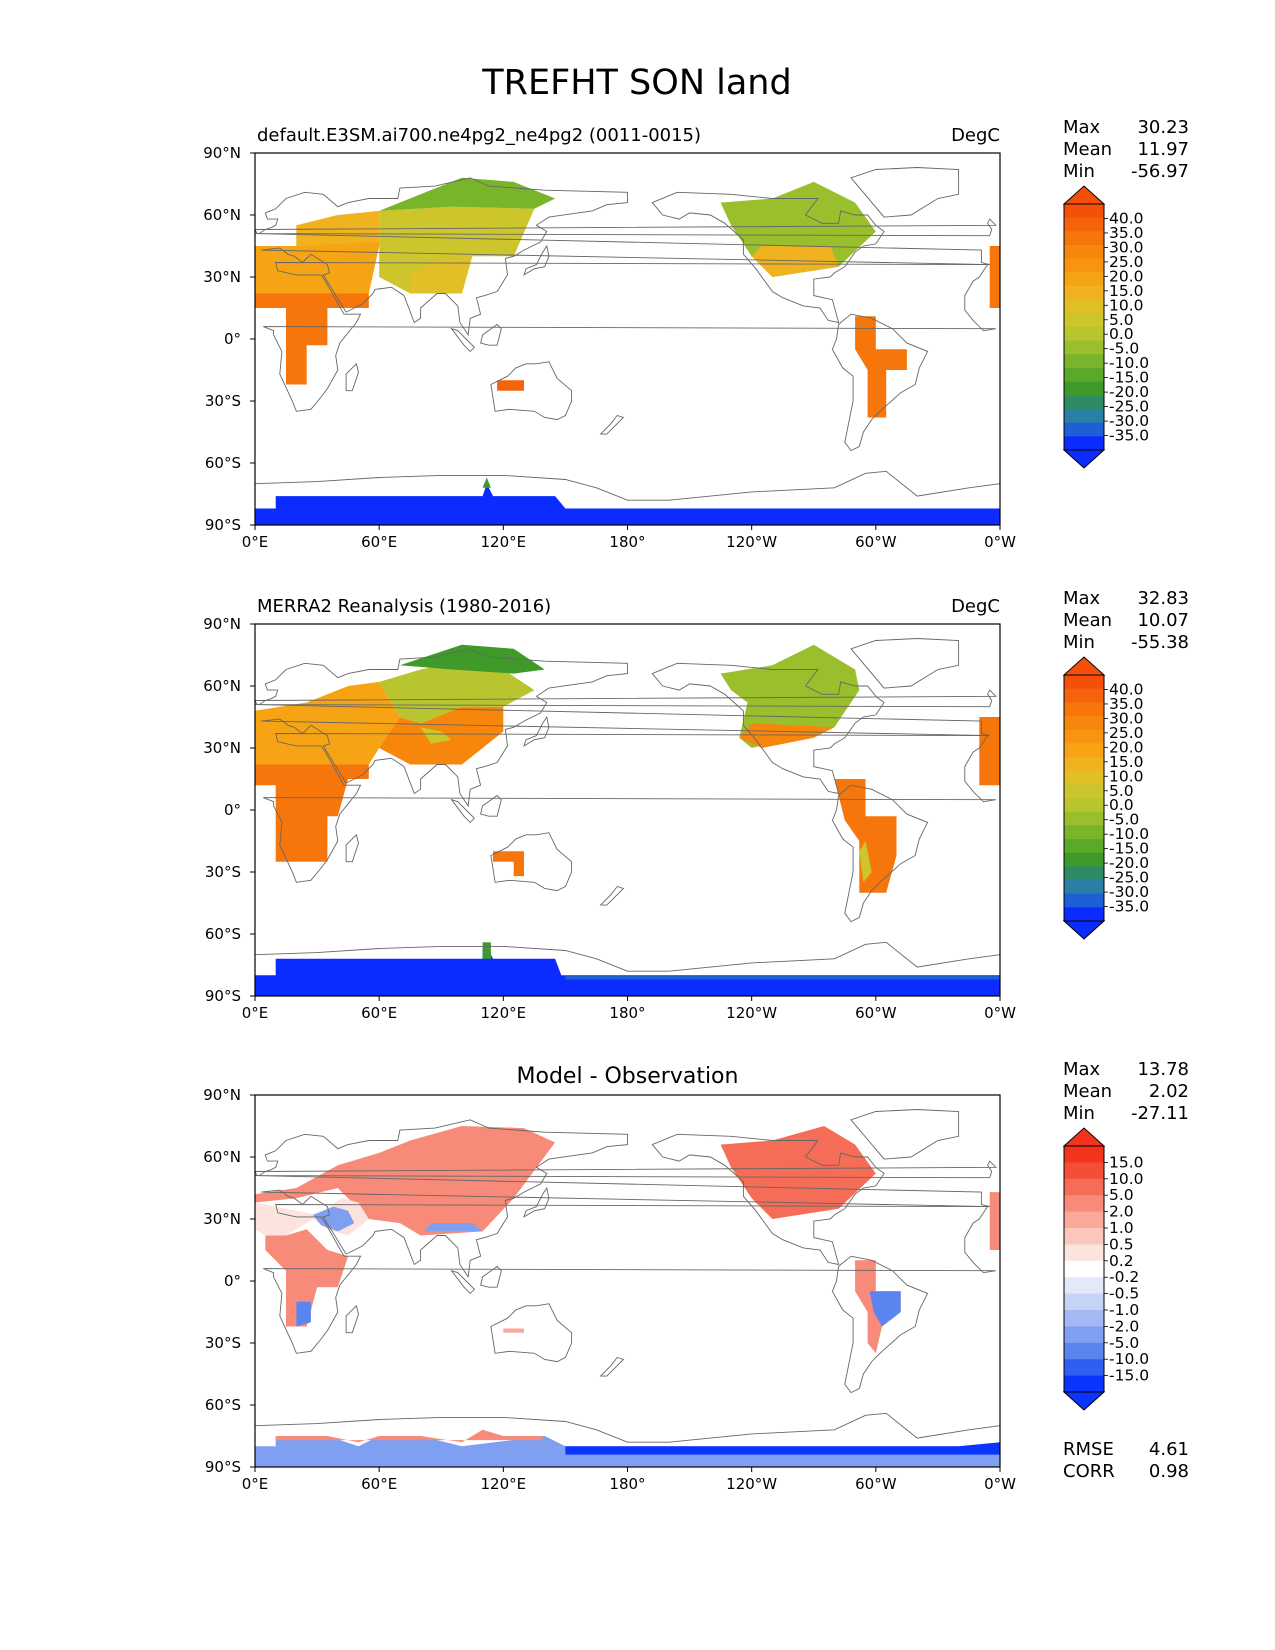 This screenshot has height=1650, width=1275. I want to click on colorbar-tick-label: 2.0, so click(1121, 1212).